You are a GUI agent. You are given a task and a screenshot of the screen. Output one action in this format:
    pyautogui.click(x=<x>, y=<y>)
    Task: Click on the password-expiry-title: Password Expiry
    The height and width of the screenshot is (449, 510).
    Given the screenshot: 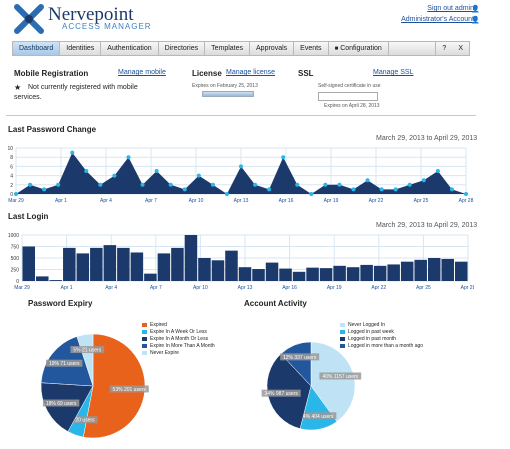 What is the action you would take?
    pyautogui.click(x=60, y=303)
    